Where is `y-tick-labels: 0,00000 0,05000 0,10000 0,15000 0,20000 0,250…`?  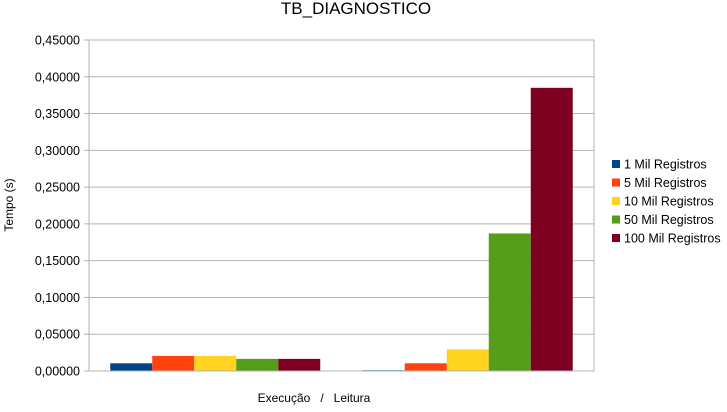 y-tick-labels: 0,00000 0,05000 0,10000 0,15000 0,20000 0,250… is located at coordinates (62, 206).